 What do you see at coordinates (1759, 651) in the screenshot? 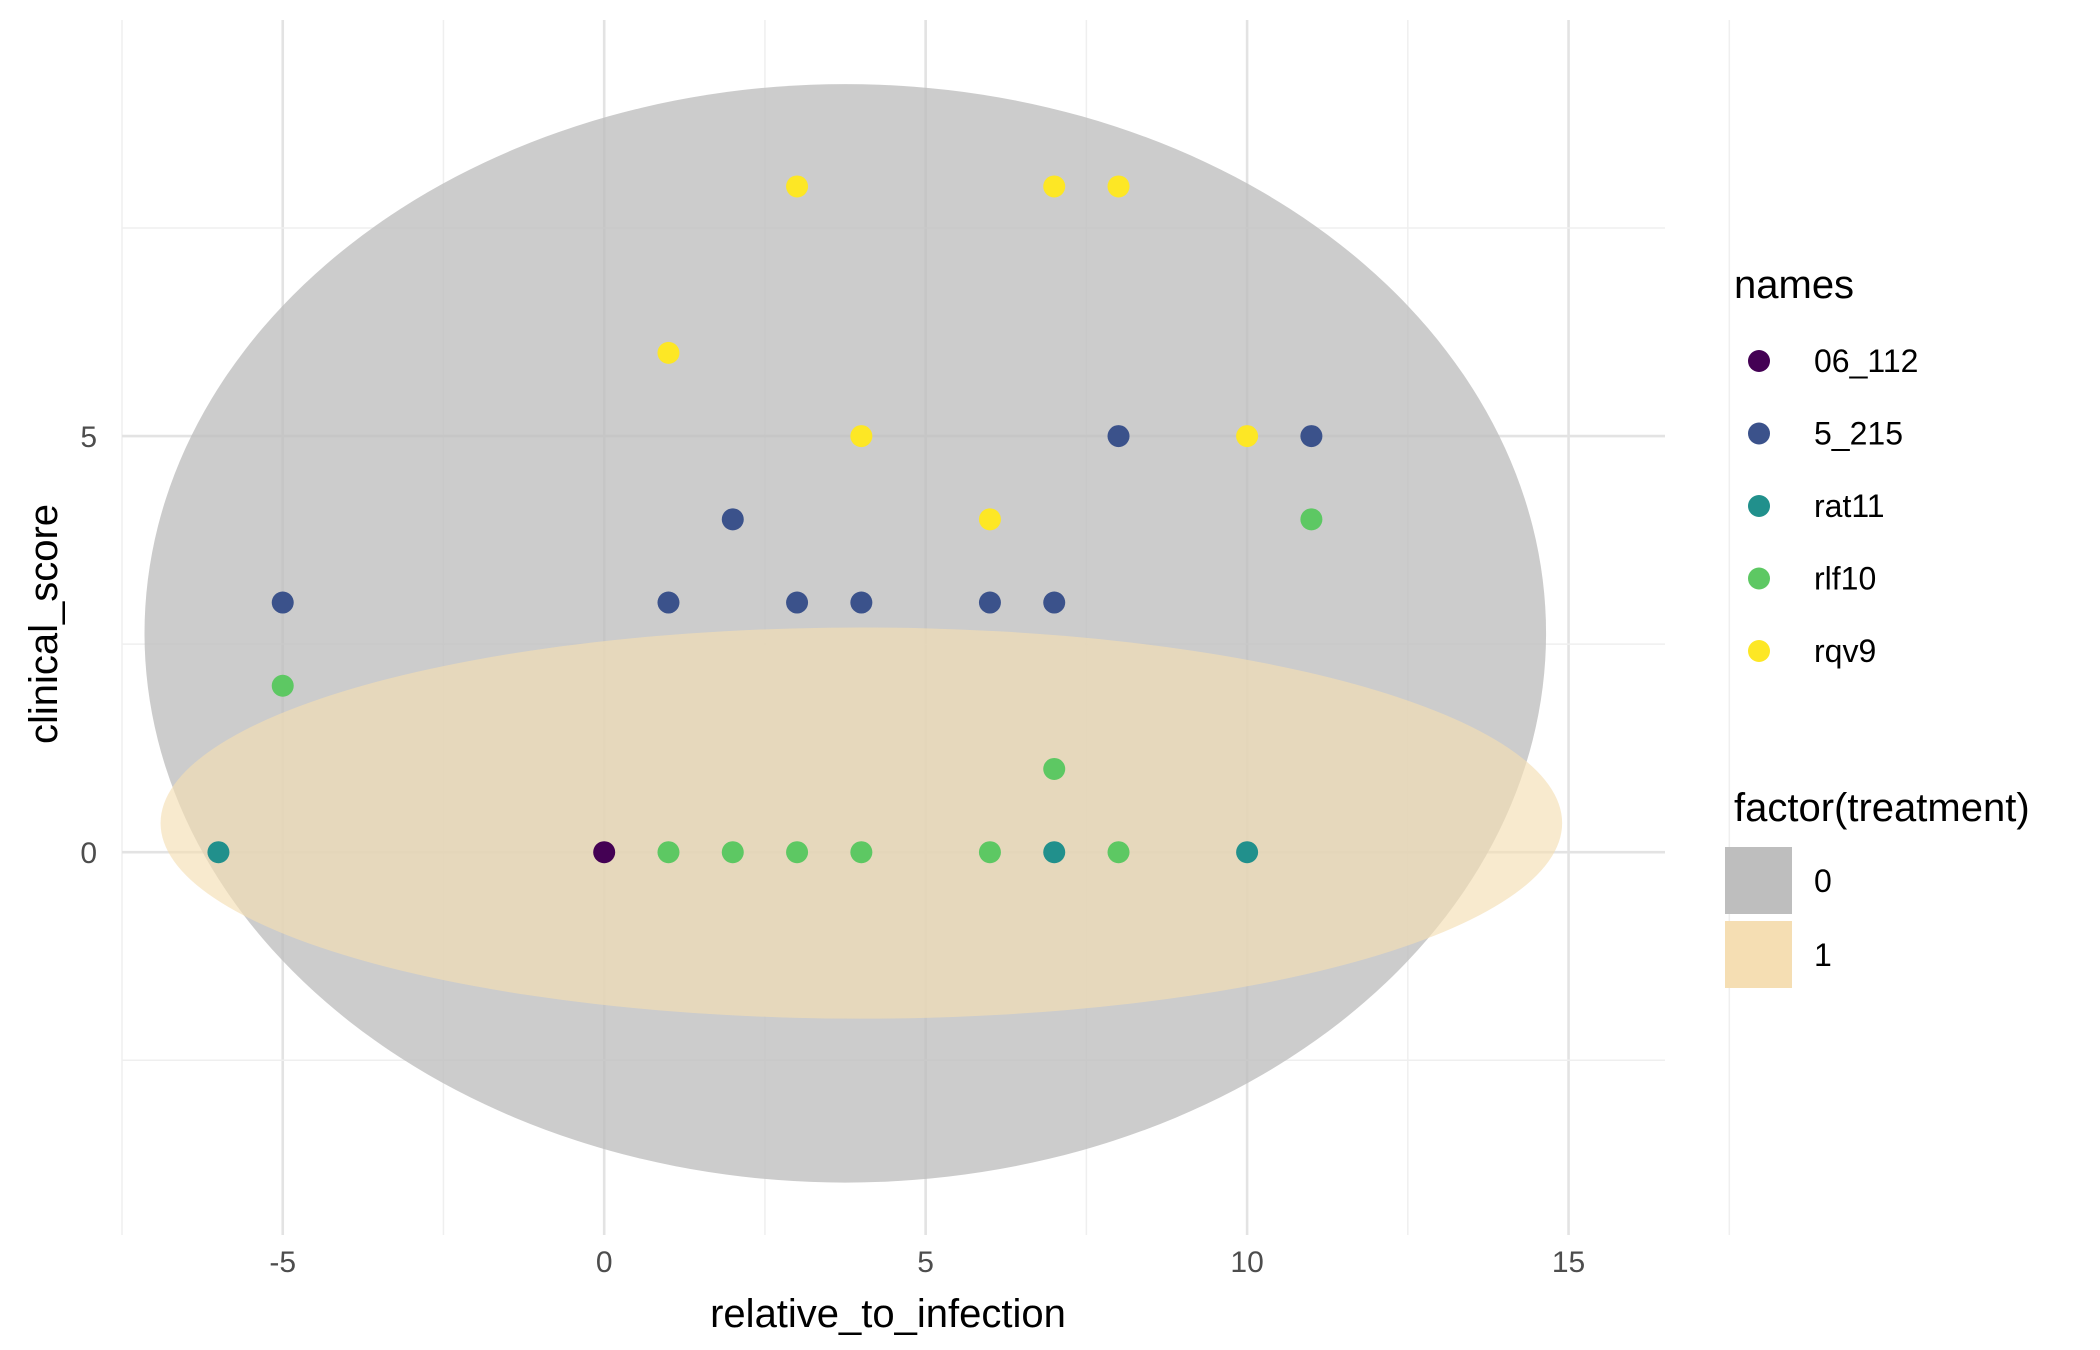
I see `legend-key-rqv9` at bounding box center [1759, 651].